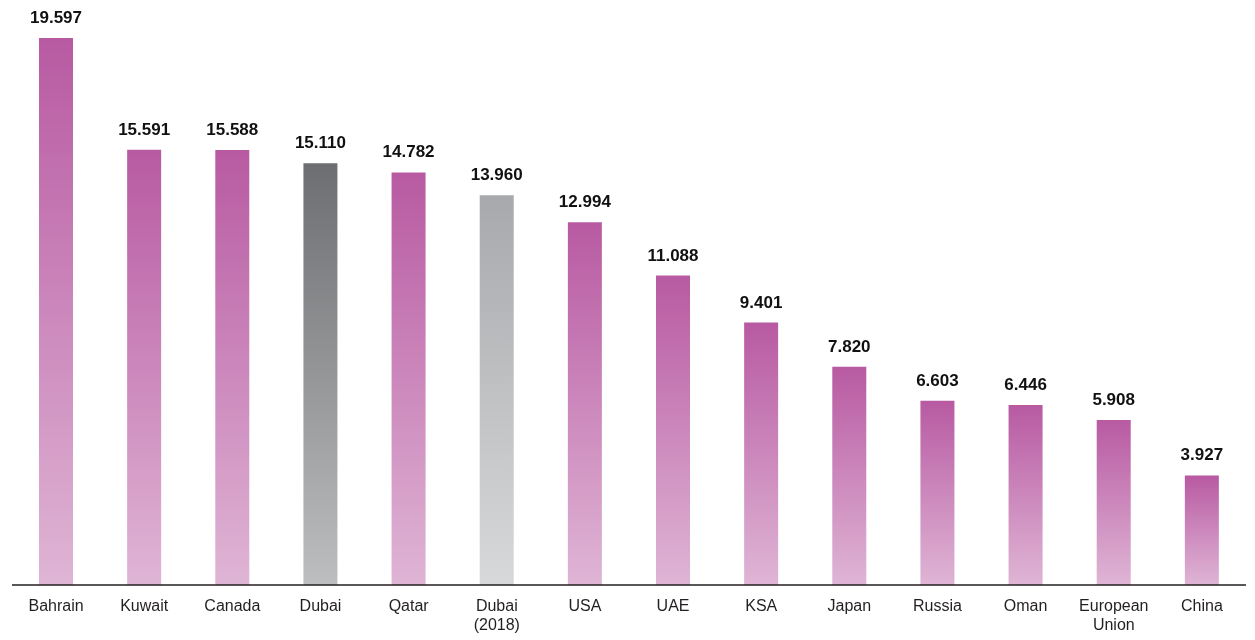 Image resolution: width=1255 pixels, height=640 pixels. What do you see at coordinates (761, 605) in the screenshot?
I see `x-tick-label: KSA` at bounding box center [761, 605].